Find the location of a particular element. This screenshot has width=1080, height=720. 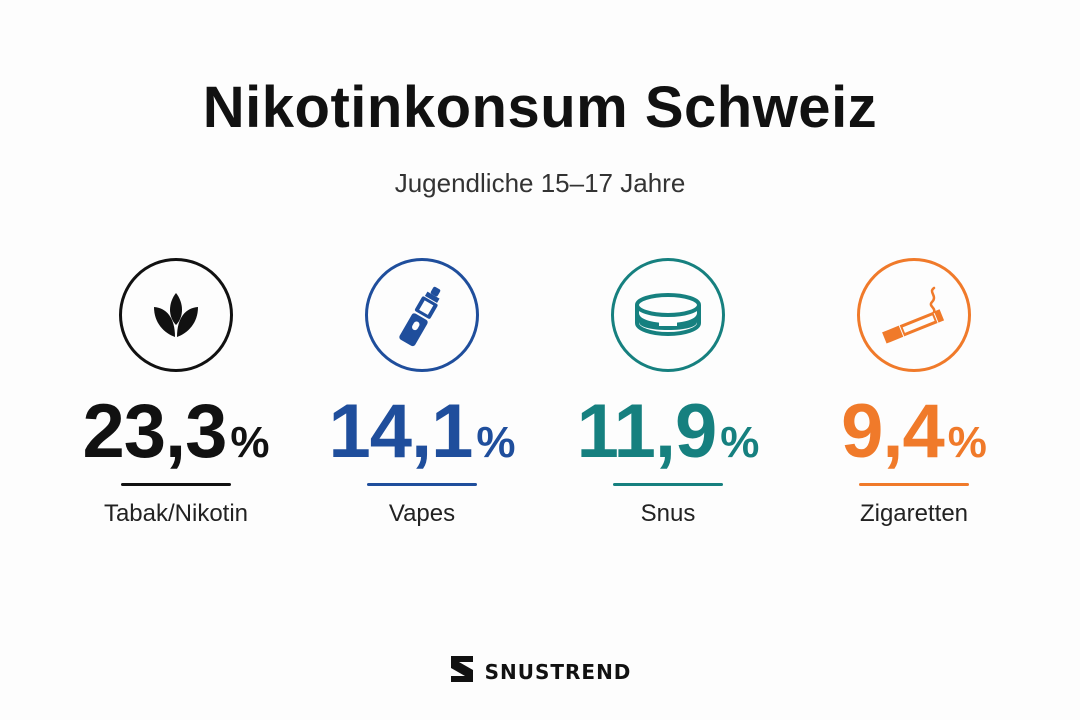

stat-snus: 11,9% Snus is located at coordinates (668, 393).